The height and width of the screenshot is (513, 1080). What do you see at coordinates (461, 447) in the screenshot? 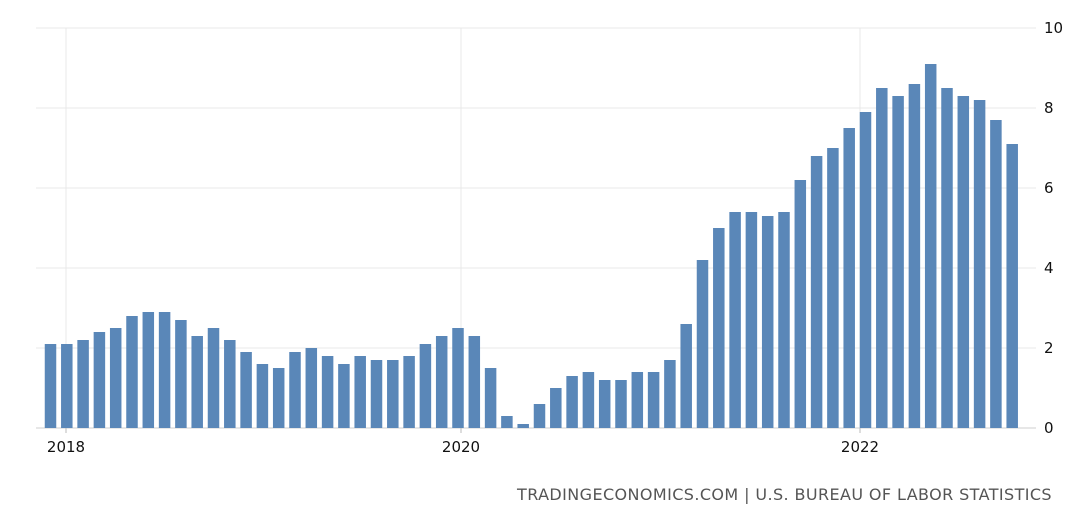
I see `x-tick-label: 2020` at bounding box center [461, 447].